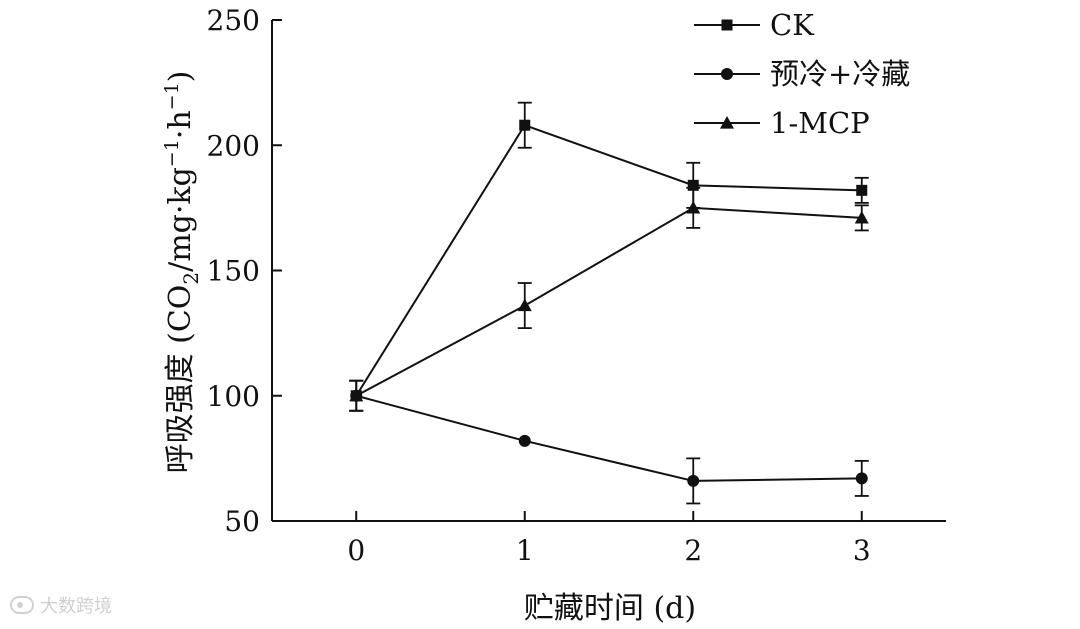  What do you see at coordinates (233, 20) in the screenshot?
I see `y-tick-label: 250` at bounding box center [233, 20].